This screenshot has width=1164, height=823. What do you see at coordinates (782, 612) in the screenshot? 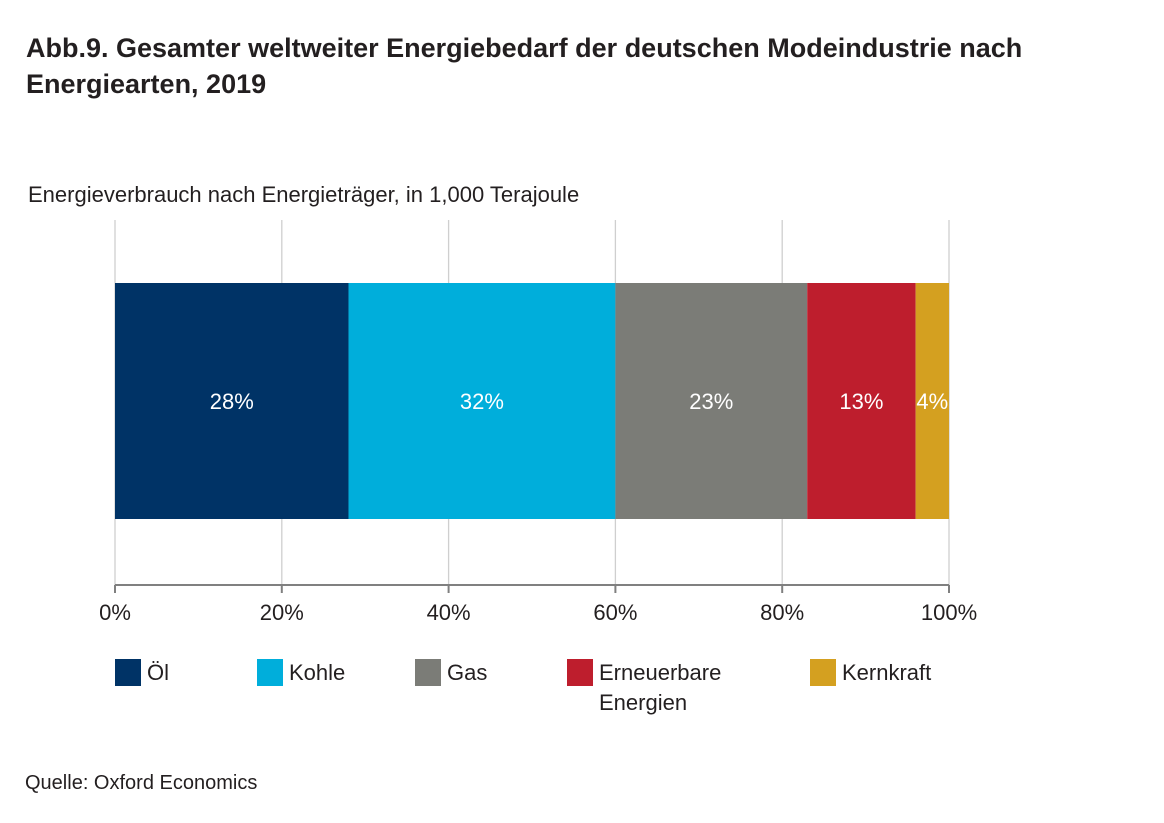
I see `x-tick-label: 80%` at bounding box center [782, 612].